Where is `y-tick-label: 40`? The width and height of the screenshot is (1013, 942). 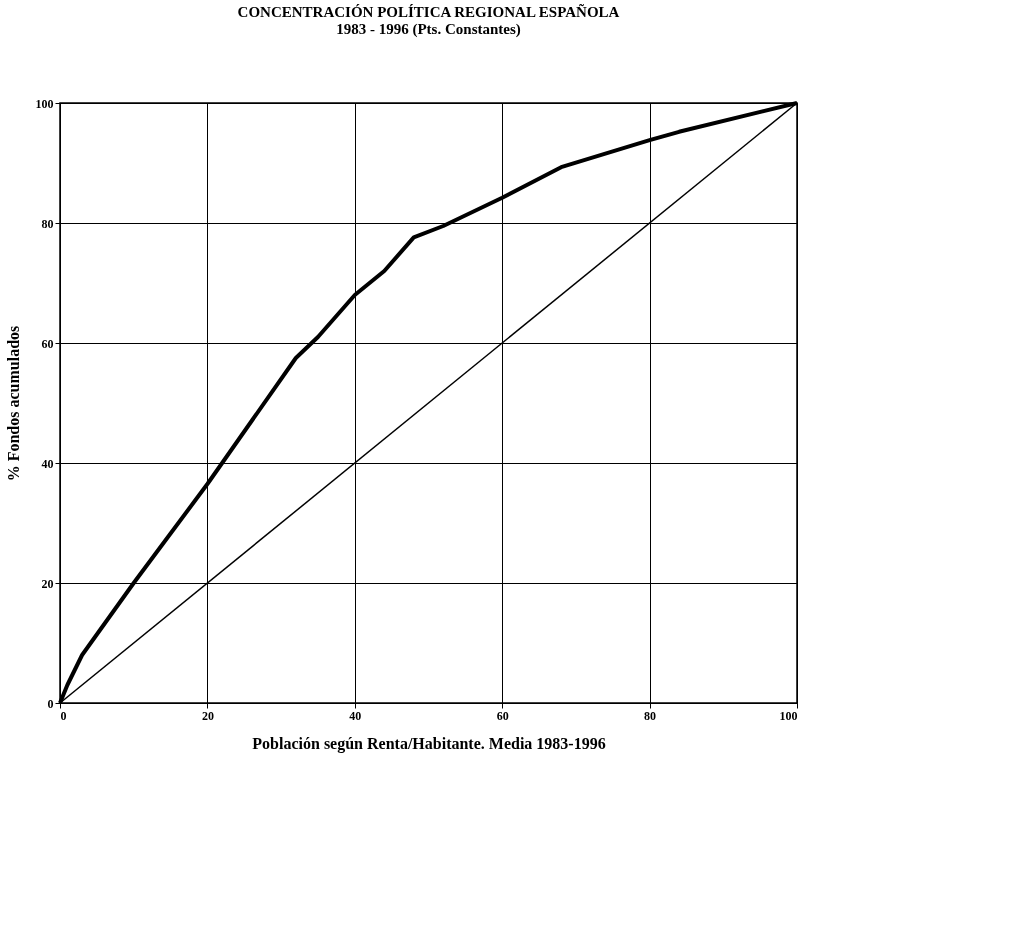 y-tick-label: 40 is located at coordinates (47, 463).